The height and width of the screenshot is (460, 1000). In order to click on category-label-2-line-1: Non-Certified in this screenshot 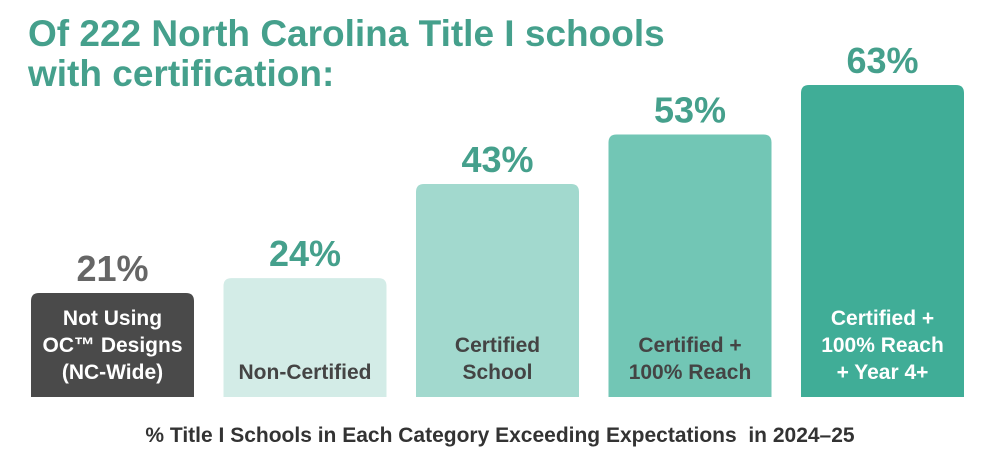, I will do `click(305, 372)`.